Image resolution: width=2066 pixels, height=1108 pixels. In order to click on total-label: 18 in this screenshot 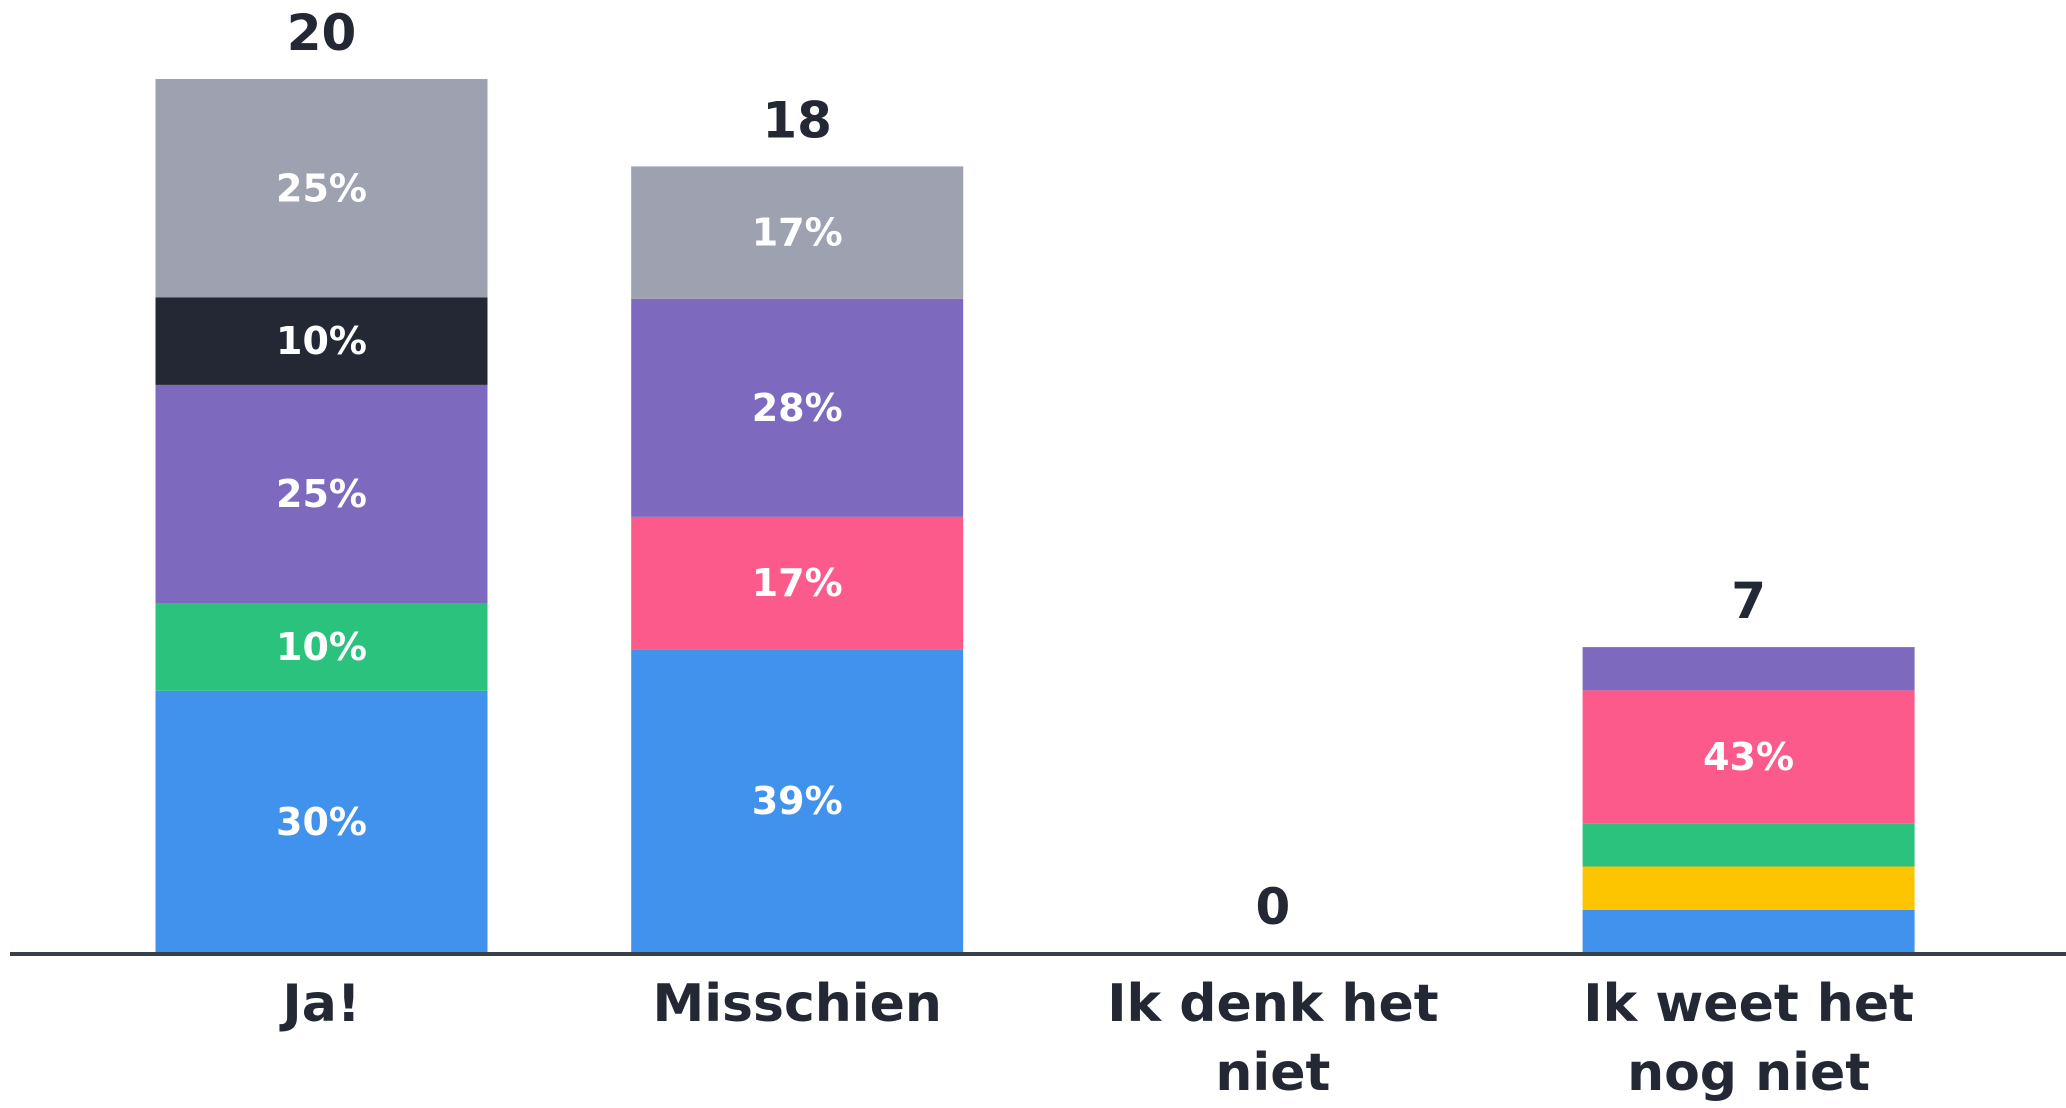, I will do `click(797, 120)`.